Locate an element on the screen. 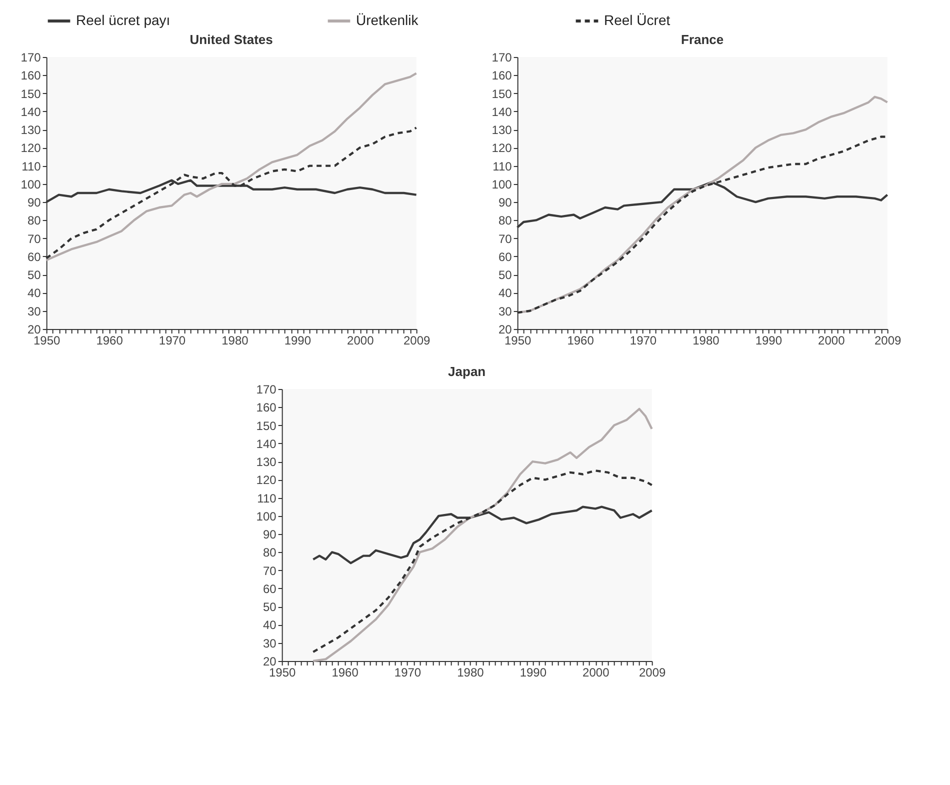 The image size is (950, 785). chart-title: Japan is located at coordinates (467, 371).